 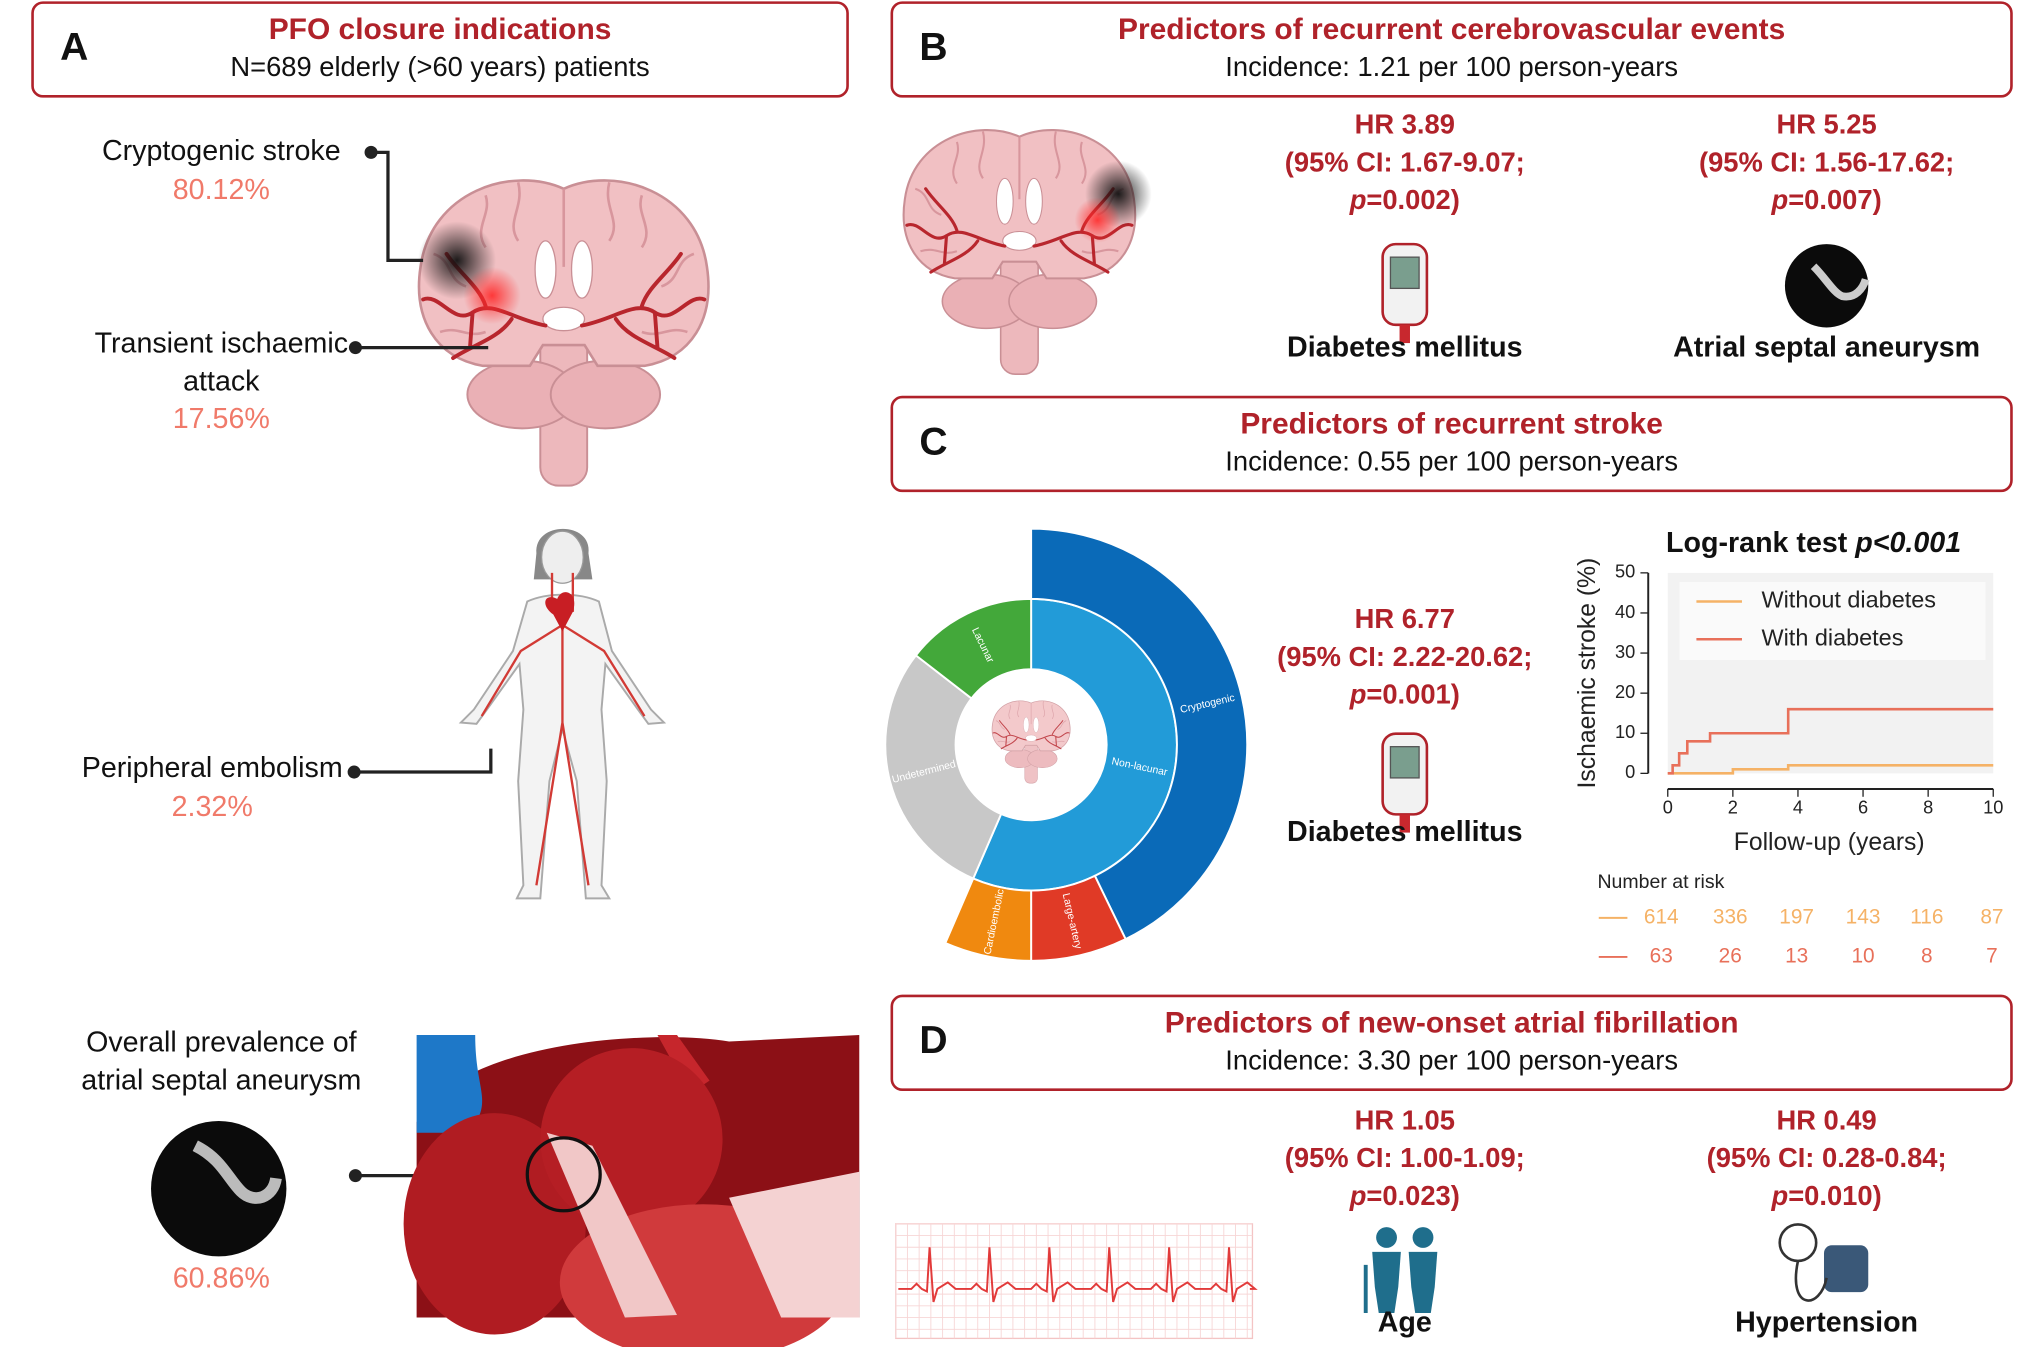 What do you see at coordinates (221, 344) in the screenshot?
I see `indication-label: Transient ischaemic` at bounding box center [221, 344].